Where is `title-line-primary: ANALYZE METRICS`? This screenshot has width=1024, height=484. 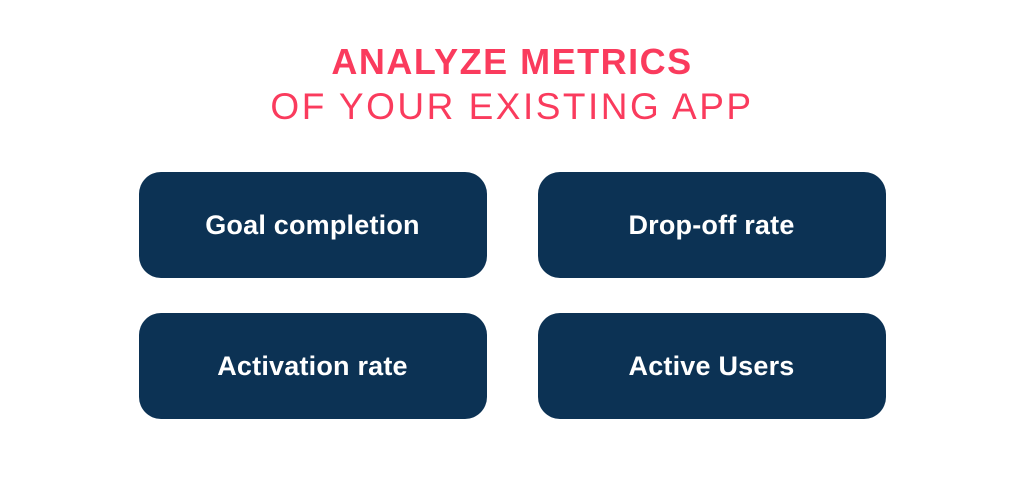 title-line-primary: ANALYZE METRICS is located at coordinates (512, 61).